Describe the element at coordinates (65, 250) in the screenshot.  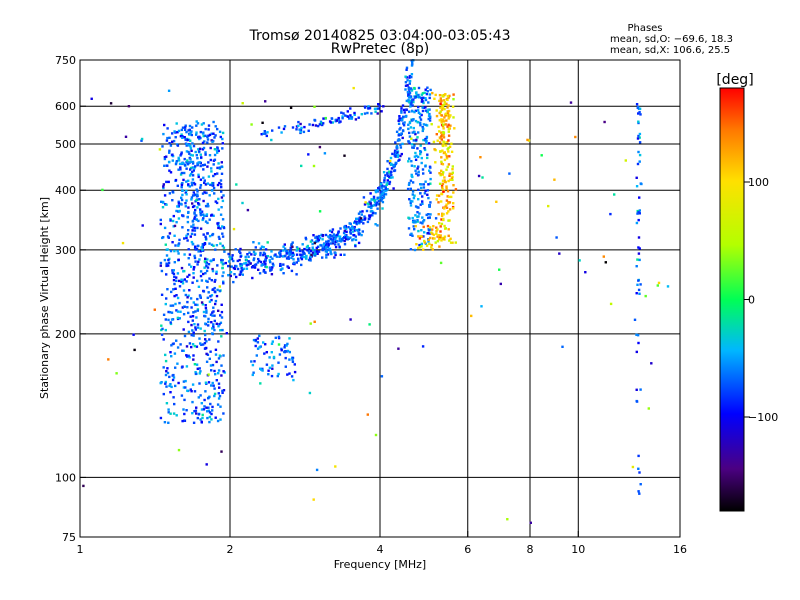
I see `y-tick-label: 300` at that location.